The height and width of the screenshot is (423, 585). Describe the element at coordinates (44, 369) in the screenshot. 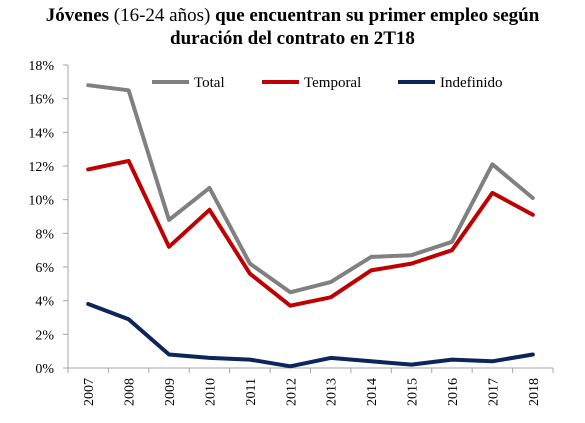

I see `y-tick-label: 0%` at that location.